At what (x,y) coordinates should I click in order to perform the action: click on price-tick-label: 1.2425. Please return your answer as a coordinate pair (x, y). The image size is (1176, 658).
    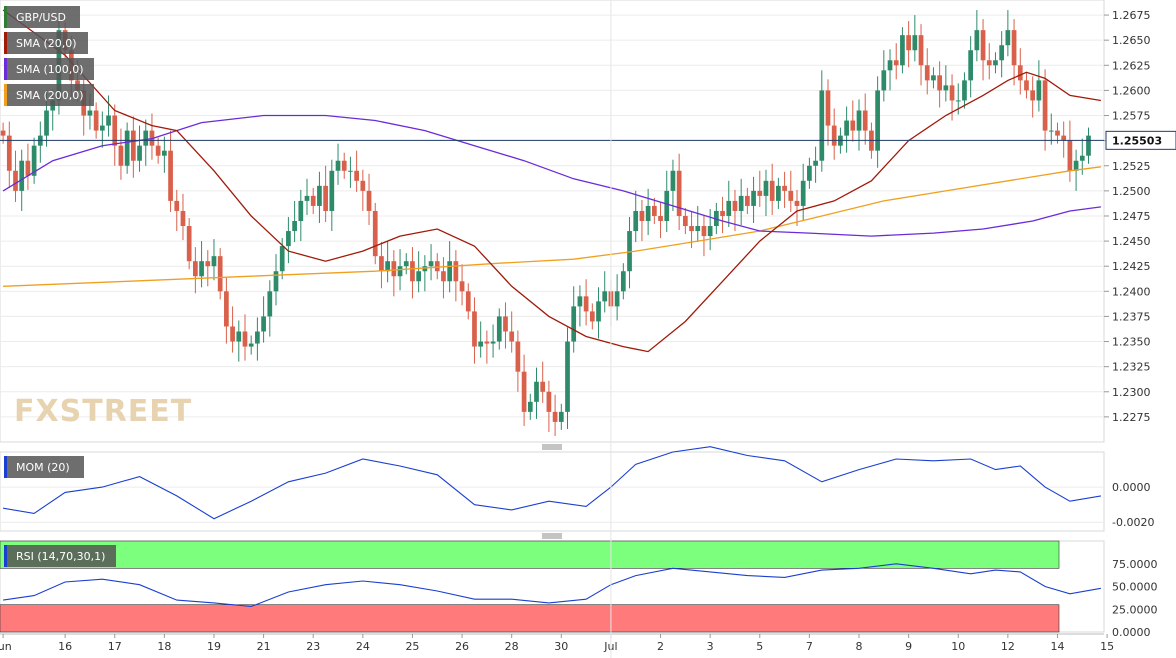
    Looking at the image, I should click on (1131, 266).